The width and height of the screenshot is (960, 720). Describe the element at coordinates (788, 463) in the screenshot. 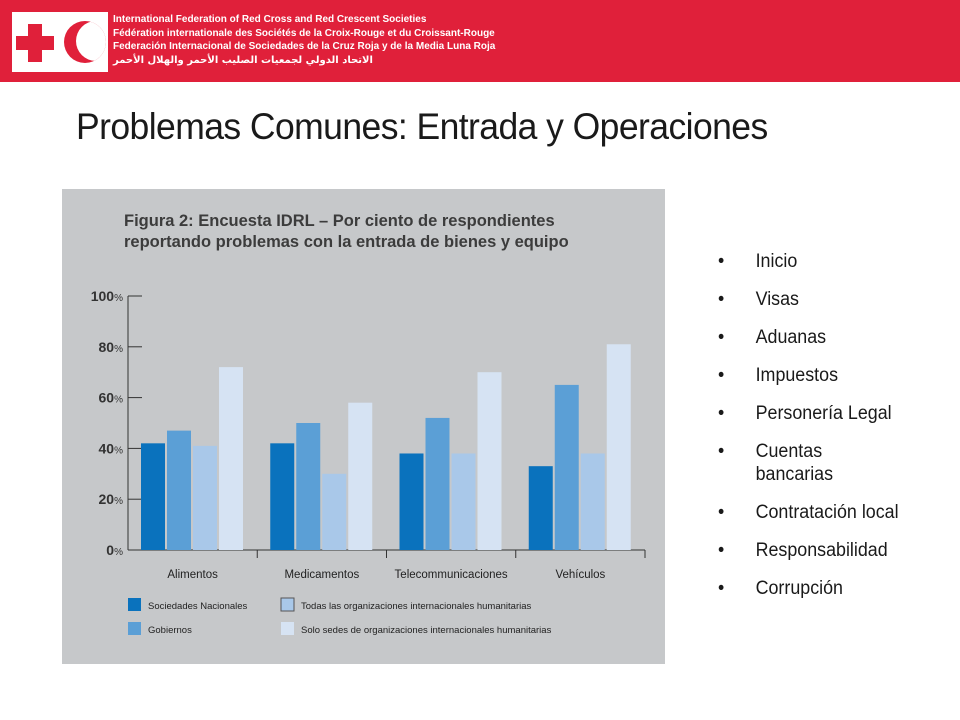

I see `bullet-item: Cuentas bancarias` at that location.